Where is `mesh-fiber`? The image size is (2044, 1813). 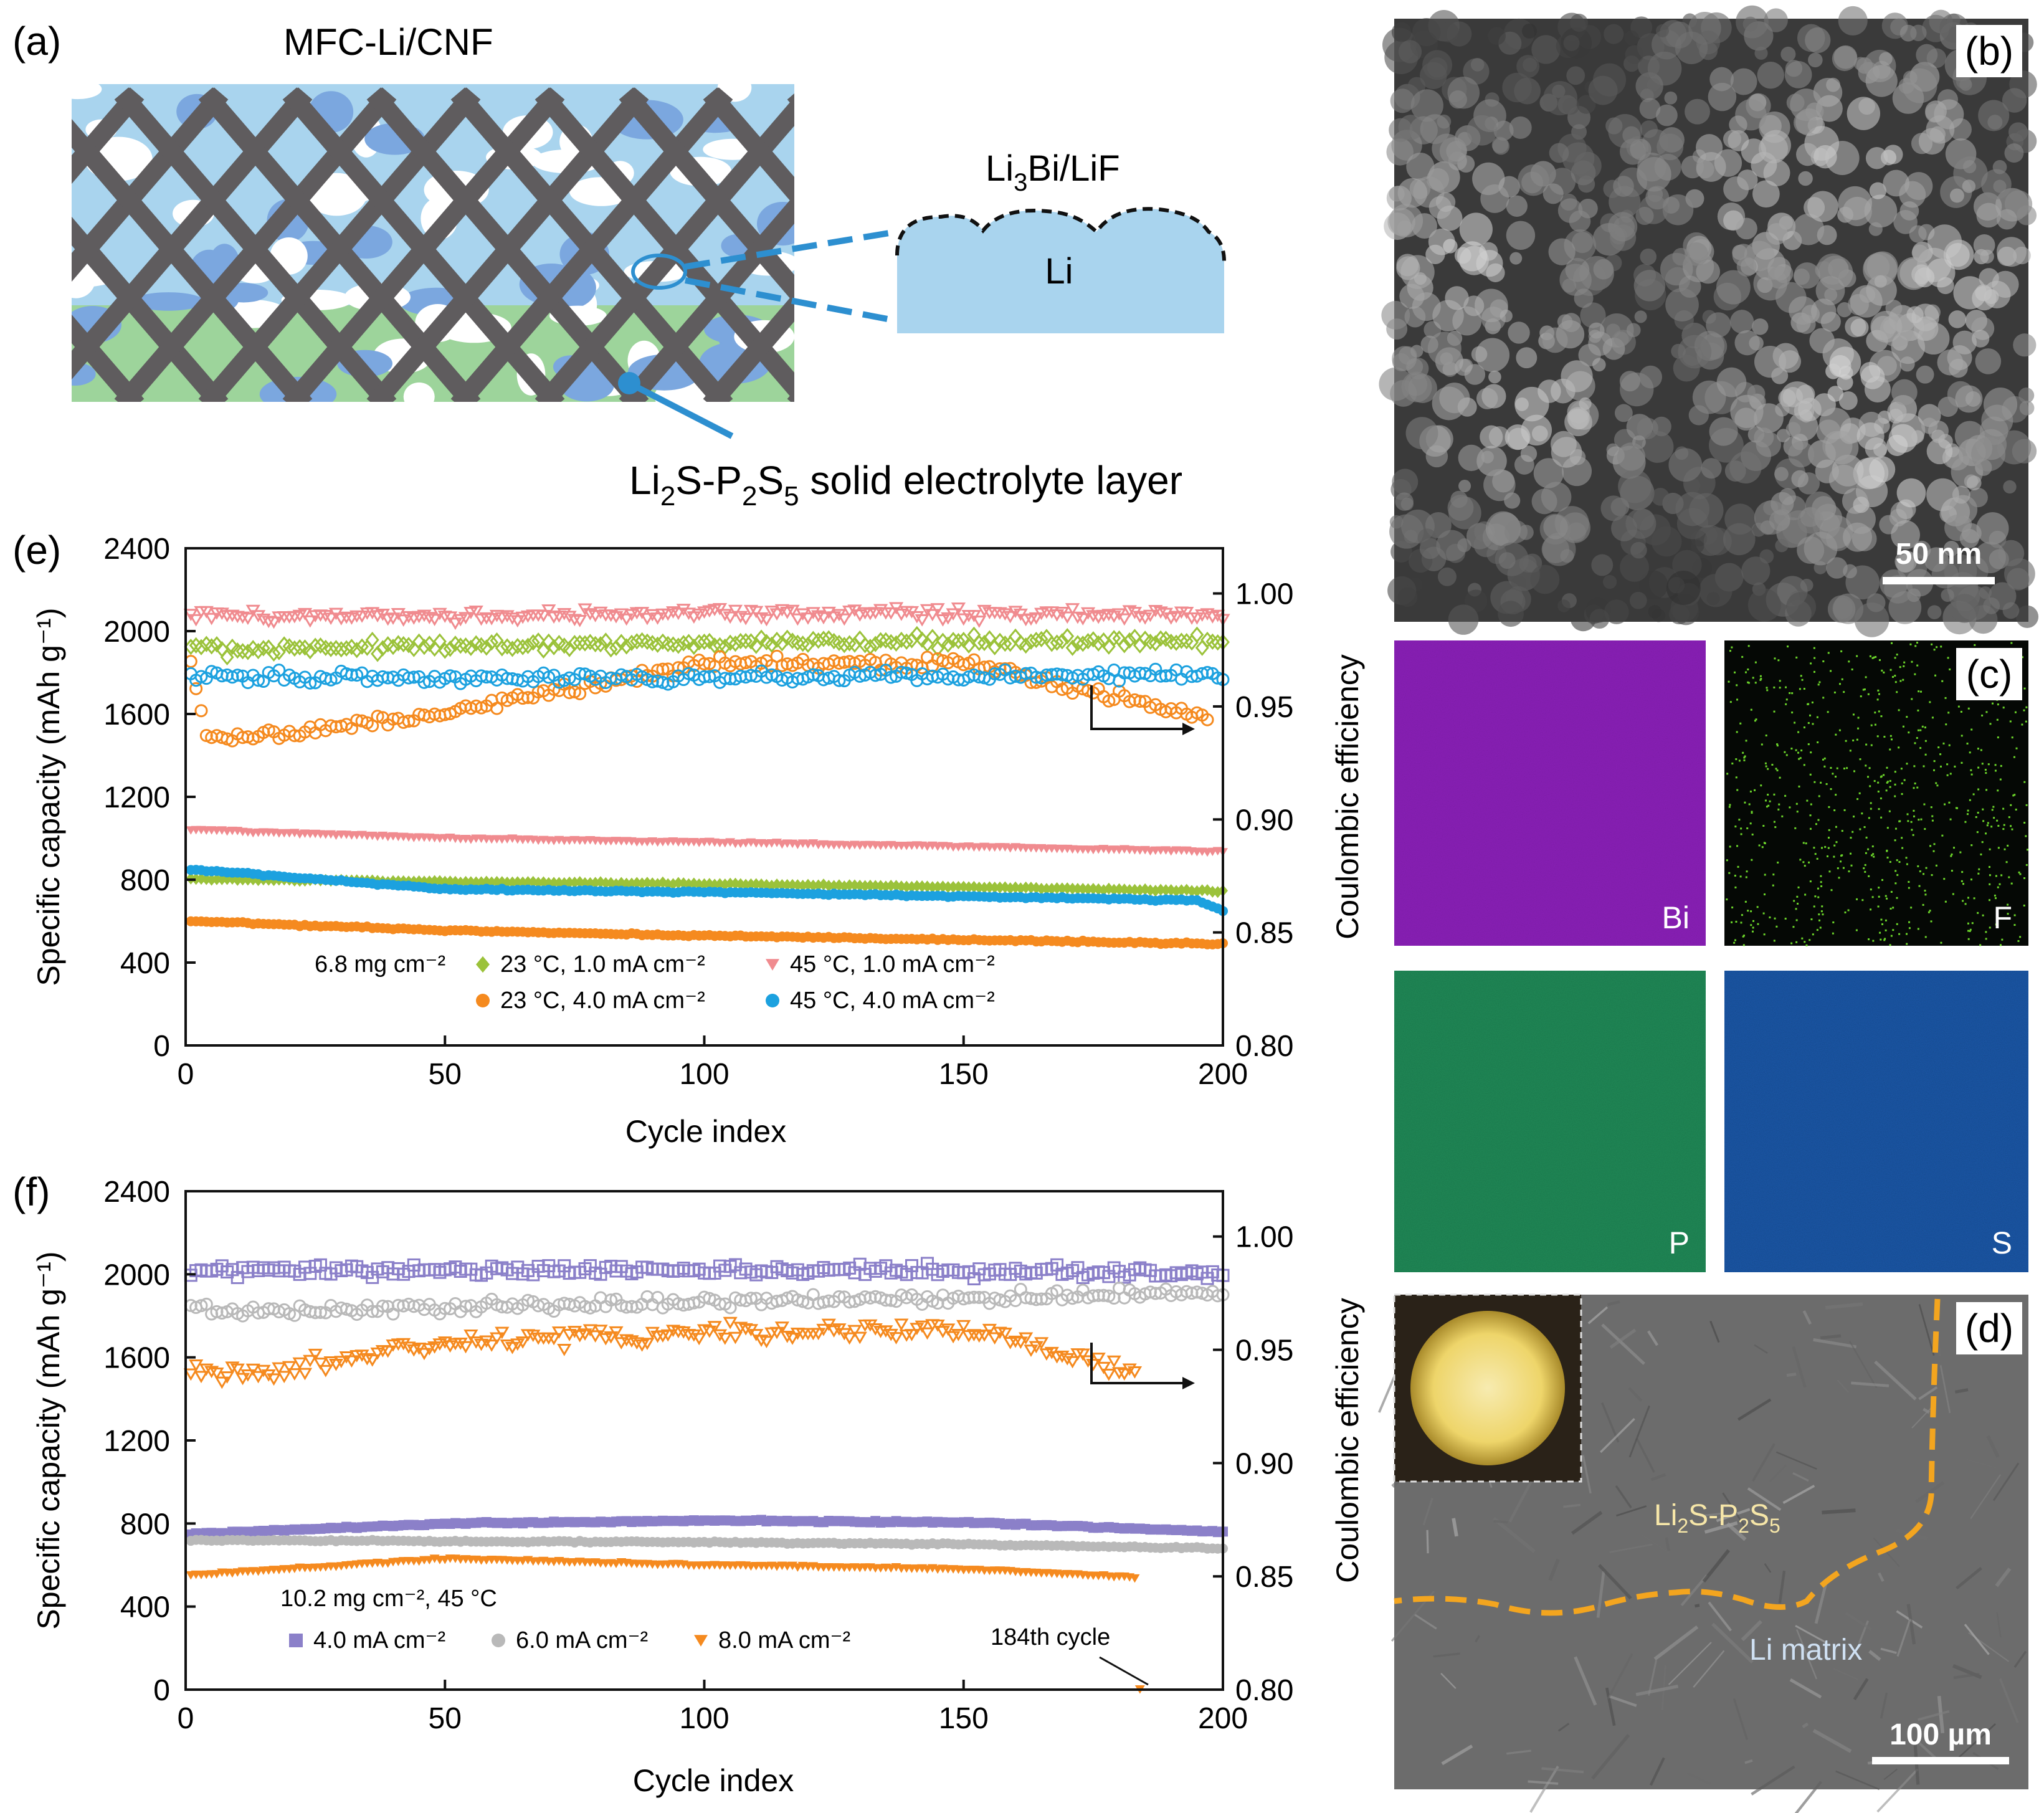
mesh-fiber is located at coordinates (26, 249).